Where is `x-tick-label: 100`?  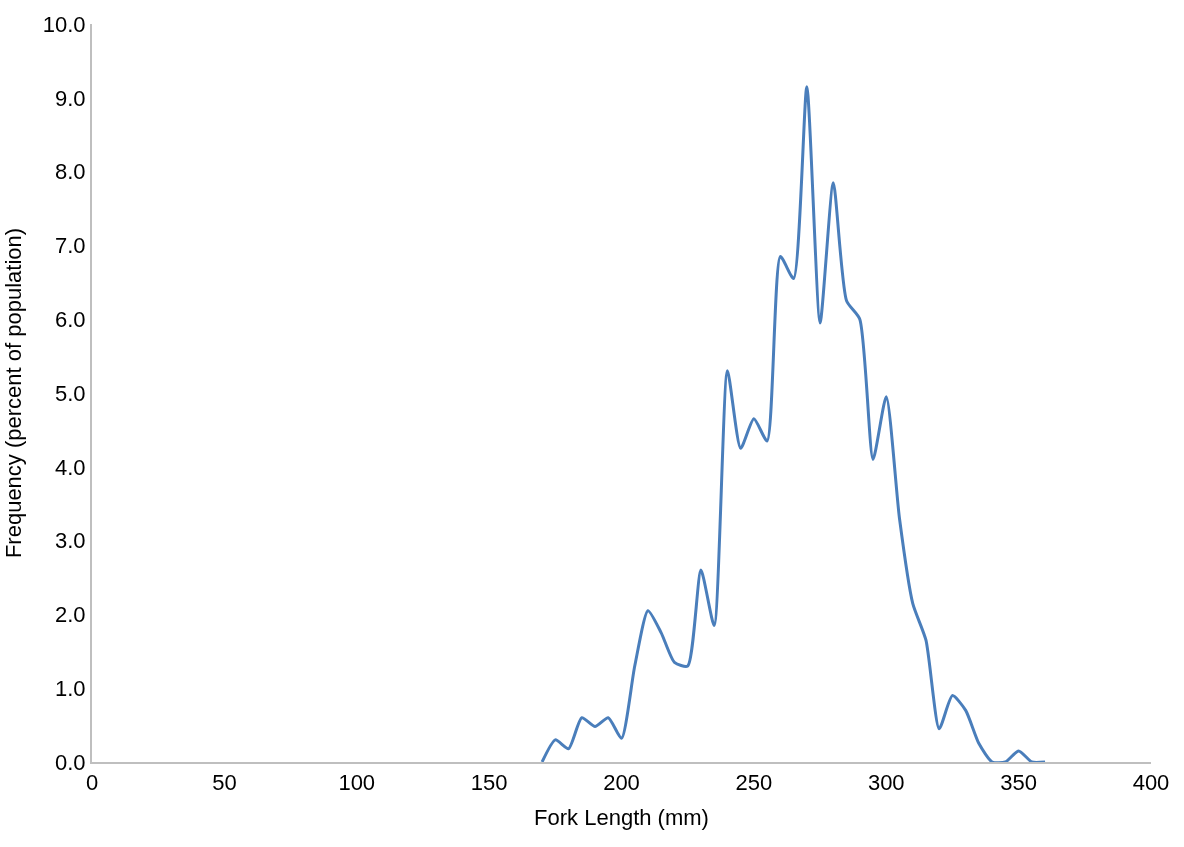 x-tick-label: 100 is located at coordinates (357, 783).